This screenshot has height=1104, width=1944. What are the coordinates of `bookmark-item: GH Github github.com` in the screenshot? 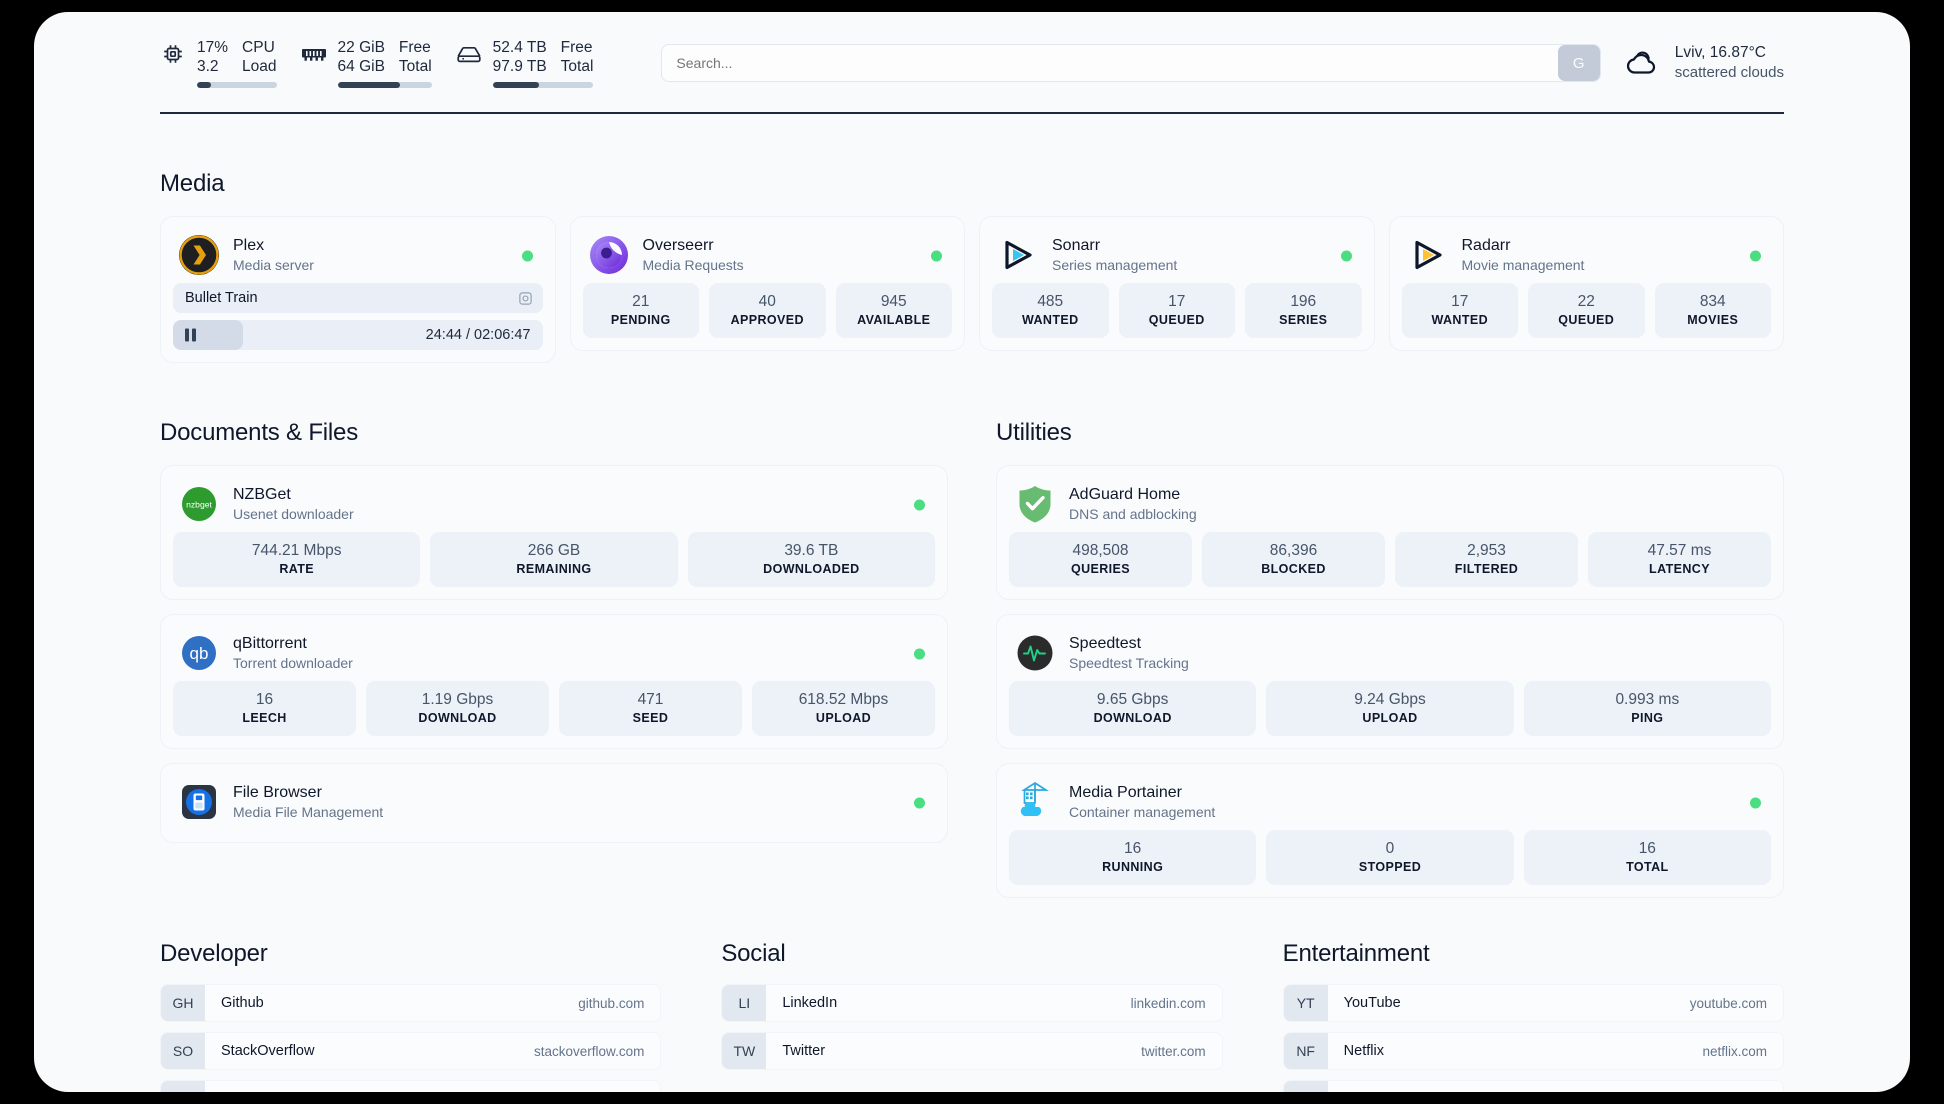 It's located at (411, 1003).